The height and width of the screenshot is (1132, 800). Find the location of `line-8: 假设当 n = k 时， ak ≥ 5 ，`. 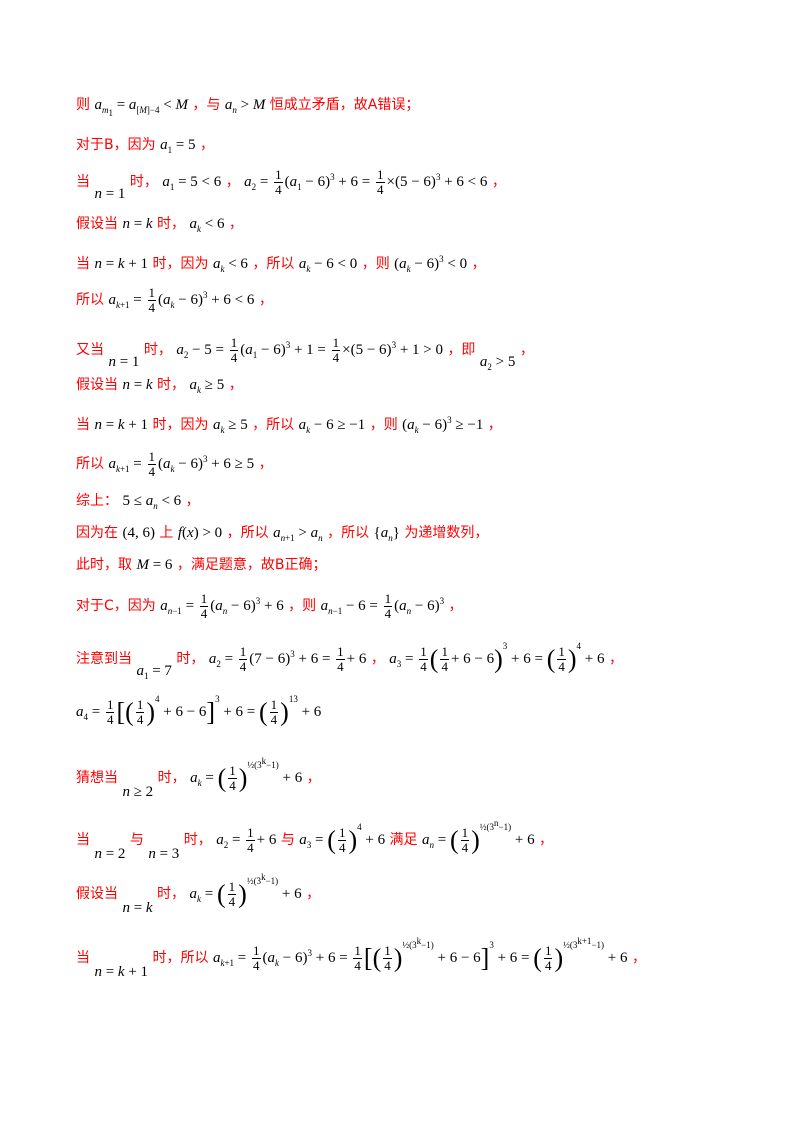

line-8: 假设当 n = k 时， ak ≥ 5 ， is located at coordinates (159, 387).